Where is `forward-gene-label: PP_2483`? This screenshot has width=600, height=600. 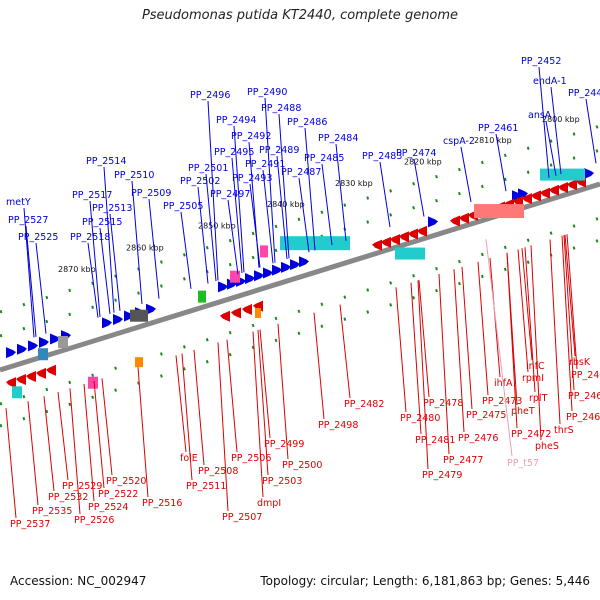
forward-gene-label: PP_2483 is located at coordinates (382, 156).